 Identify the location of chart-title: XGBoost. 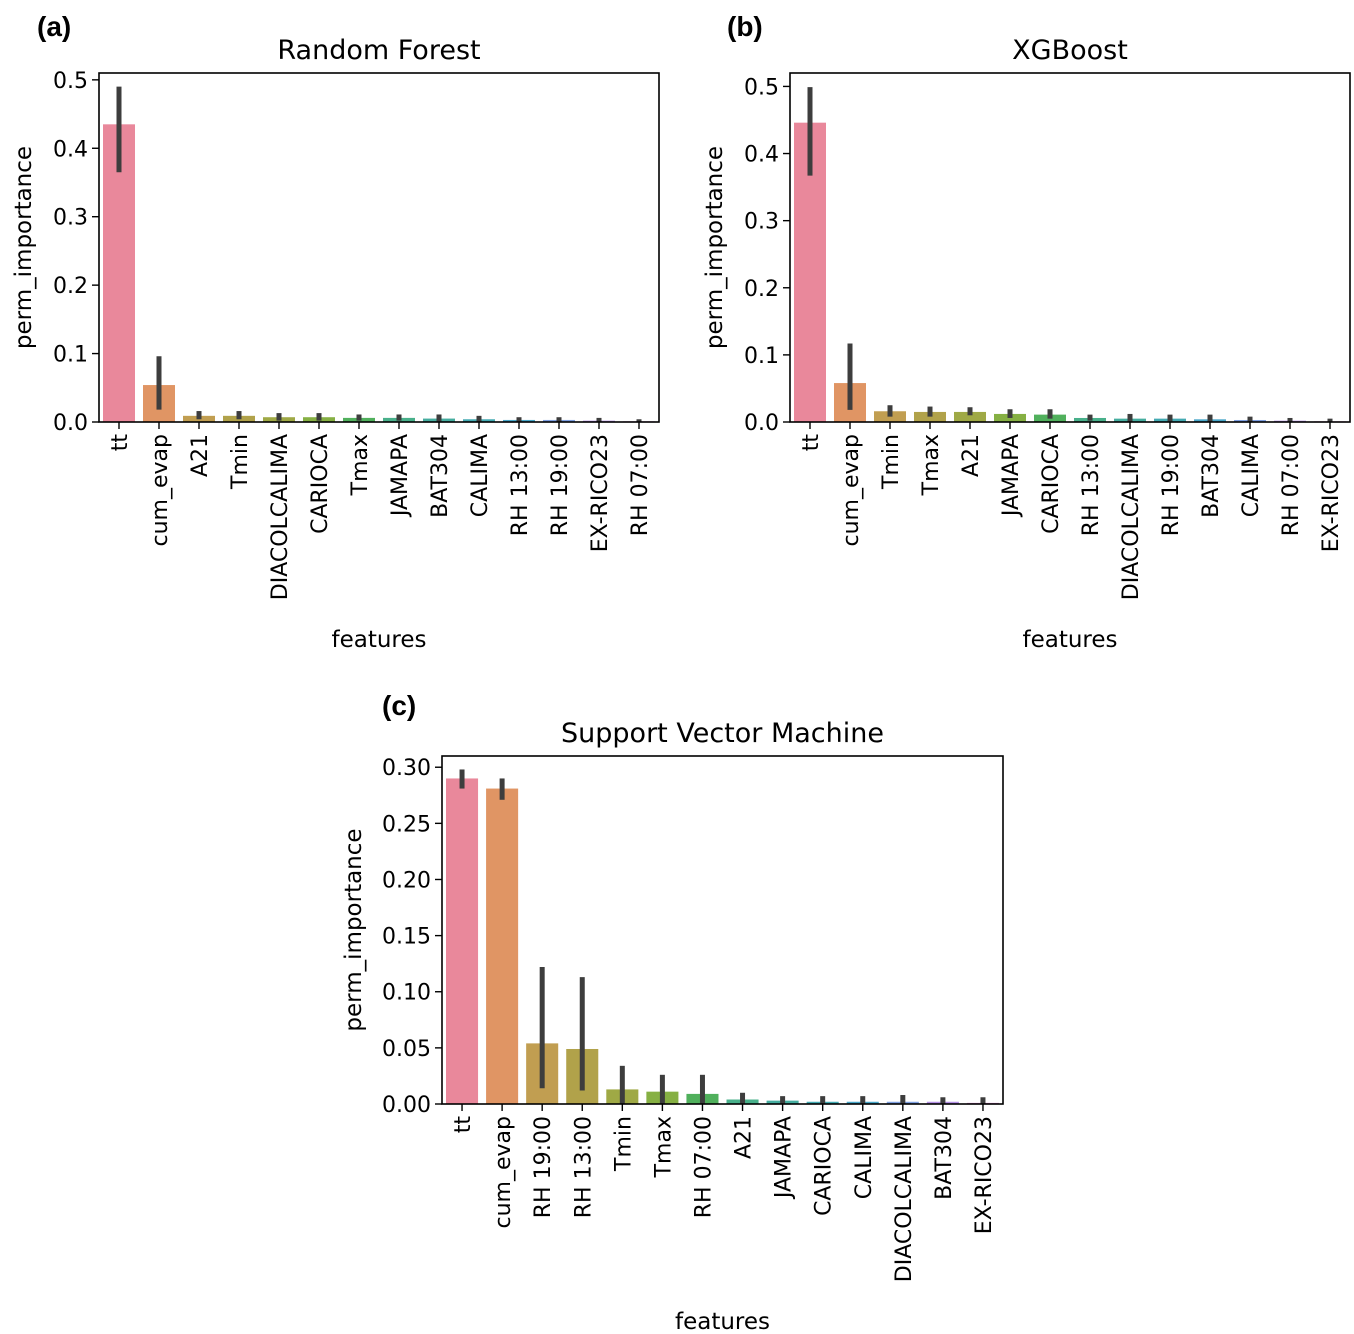
(1070, 50).